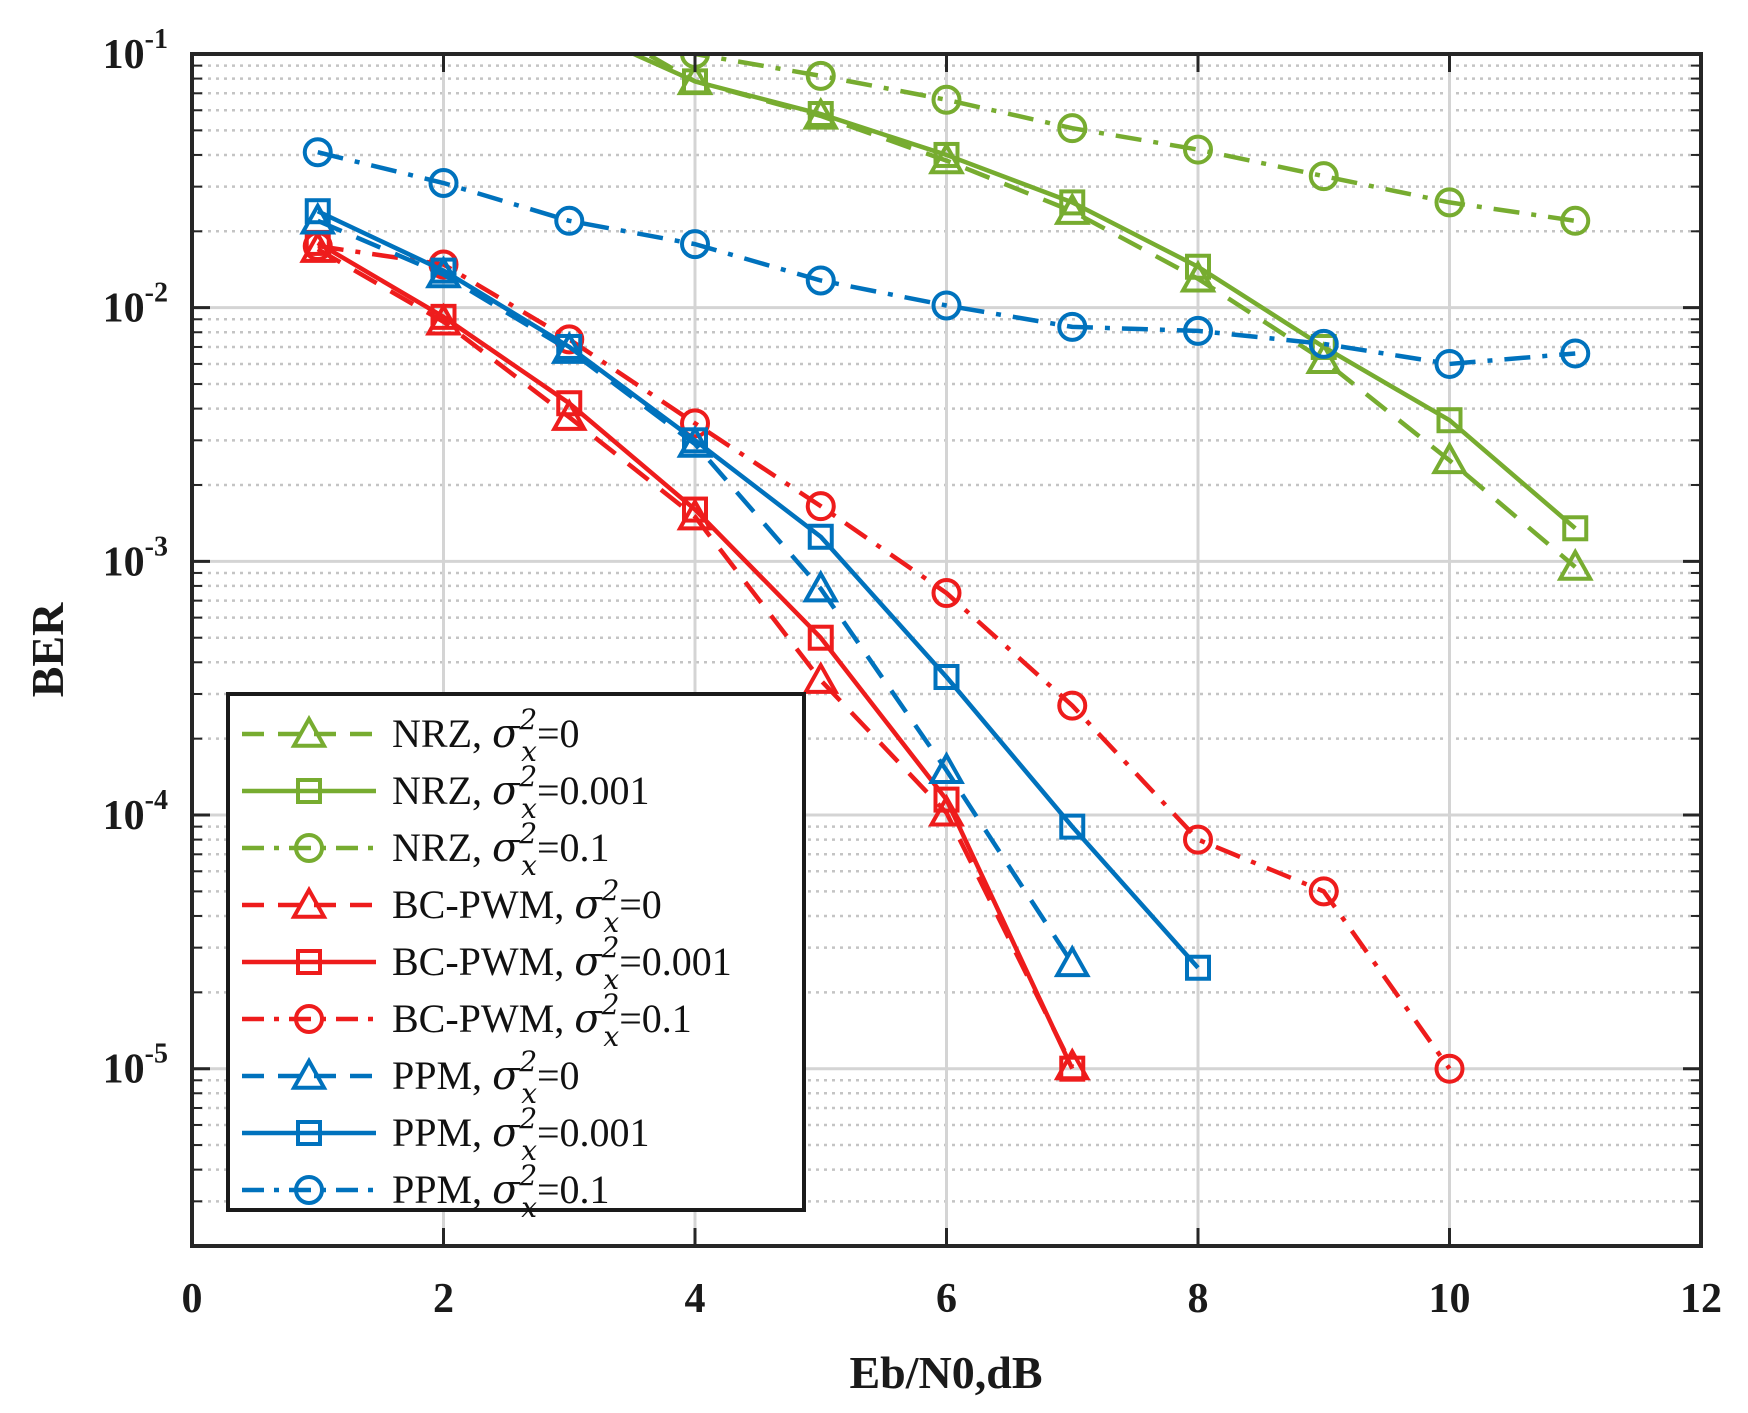 This screenshot has width=1748, height=1413. I want to click on y-tick-label: 10⁻², so click(135, 305).